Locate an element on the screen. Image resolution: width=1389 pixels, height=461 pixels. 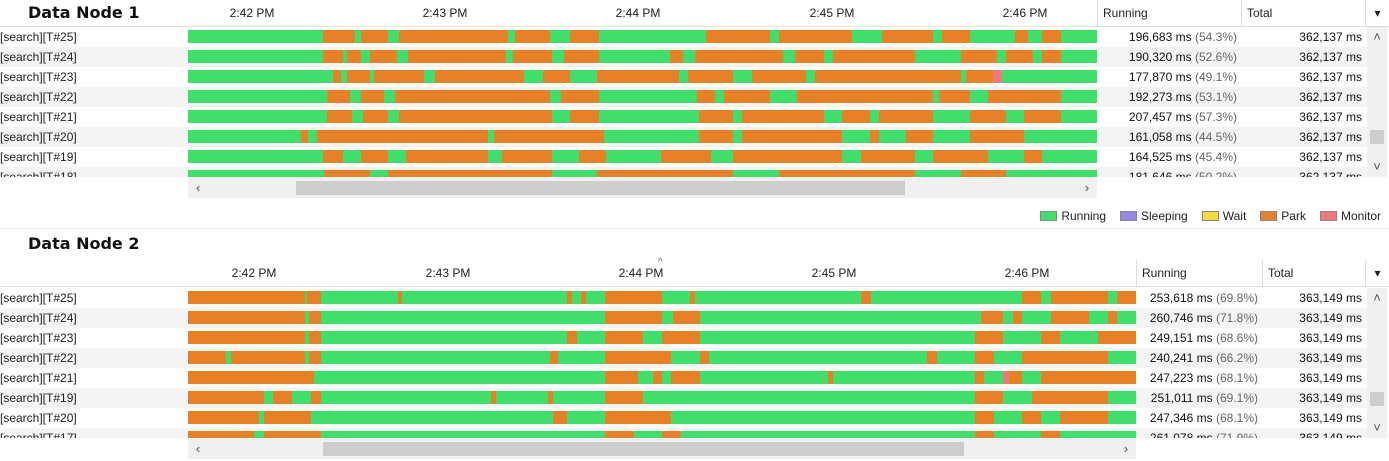
running-time: 181,646 ms is located at coordinates (1160, 173).